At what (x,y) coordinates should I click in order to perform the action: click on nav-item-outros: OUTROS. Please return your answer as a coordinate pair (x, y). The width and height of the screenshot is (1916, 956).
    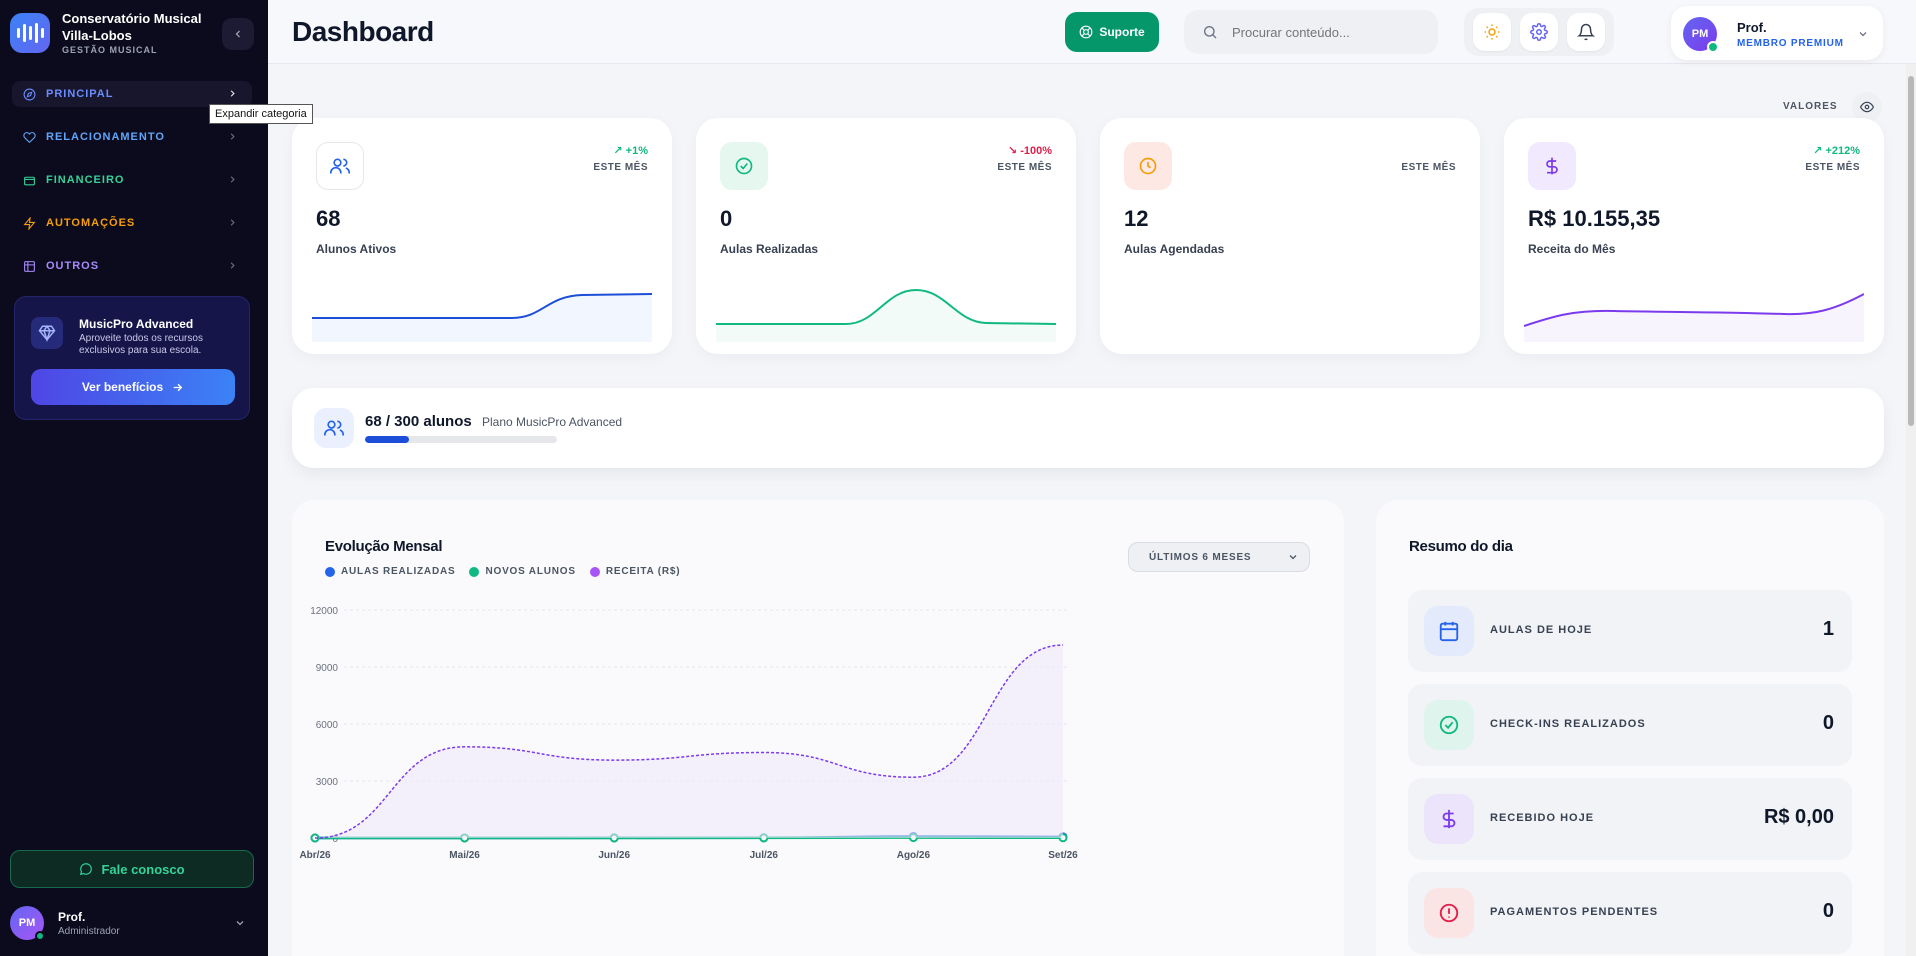
    Looking at the image, I should click on (132, 266).